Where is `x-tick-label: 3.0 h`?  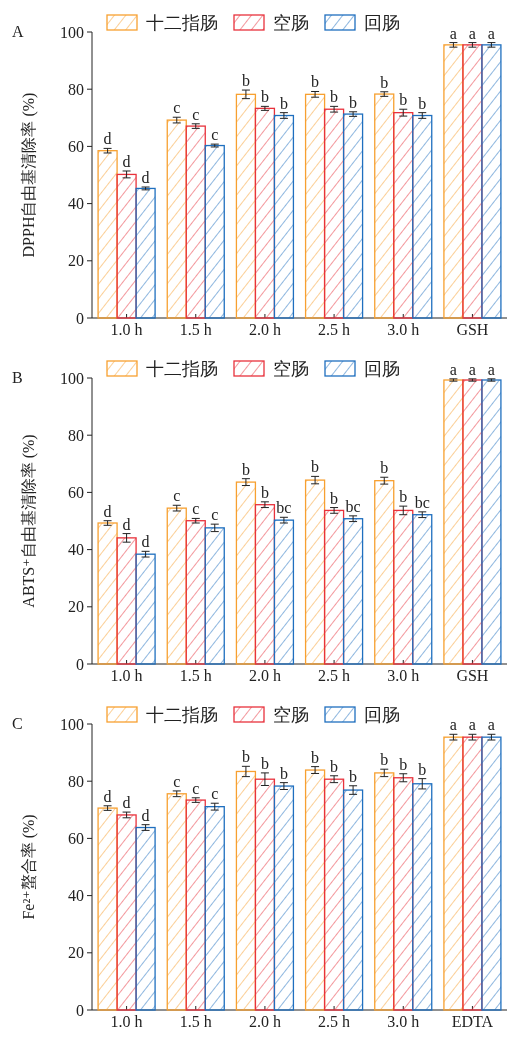
x-tick-label: 3.0 h is located at coordinates (403, 1021).